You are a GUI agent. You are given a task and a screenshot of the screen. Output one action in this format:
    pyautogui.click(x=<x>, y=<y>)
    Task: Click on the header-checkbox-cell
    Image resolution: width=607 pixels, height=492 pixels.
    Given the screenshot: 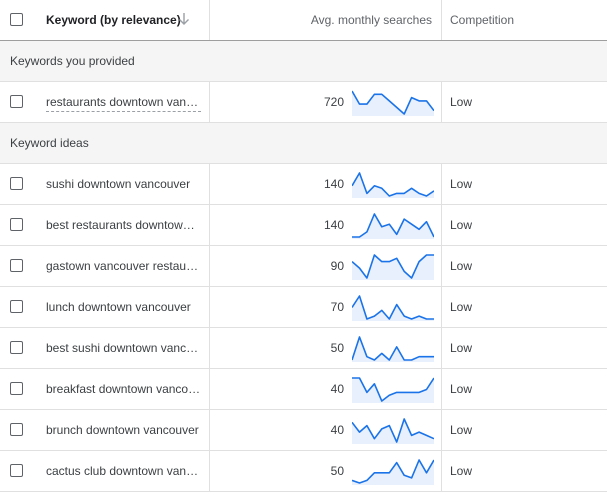 What is the action you would take?
    pyautogui.click(x=18, y=20)
    